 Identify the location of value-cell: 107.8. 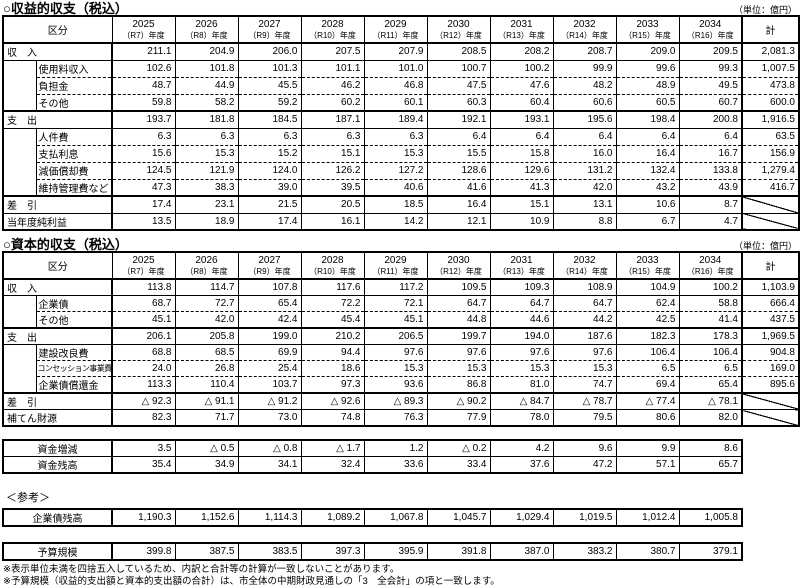
(269, 287).